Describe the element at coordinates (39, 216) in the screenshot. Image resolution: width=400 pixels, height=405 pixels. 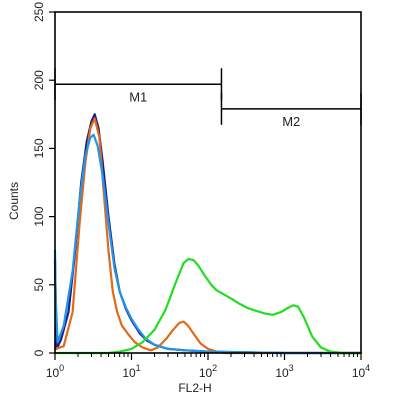
I see `y-tick-label: 100` at that location.